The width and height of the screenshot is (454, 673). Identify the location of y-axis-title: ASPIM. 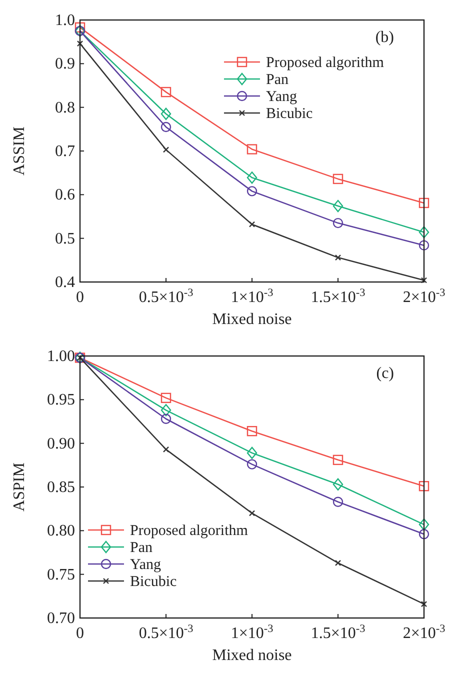
(19, 487).